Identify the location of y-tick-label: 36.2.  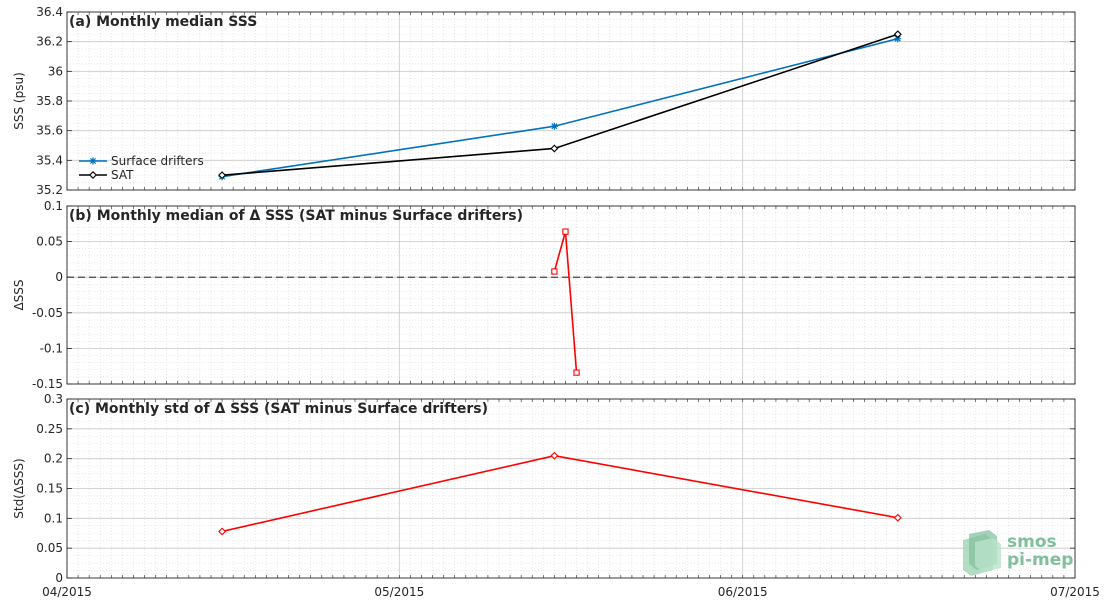
(49, 42).